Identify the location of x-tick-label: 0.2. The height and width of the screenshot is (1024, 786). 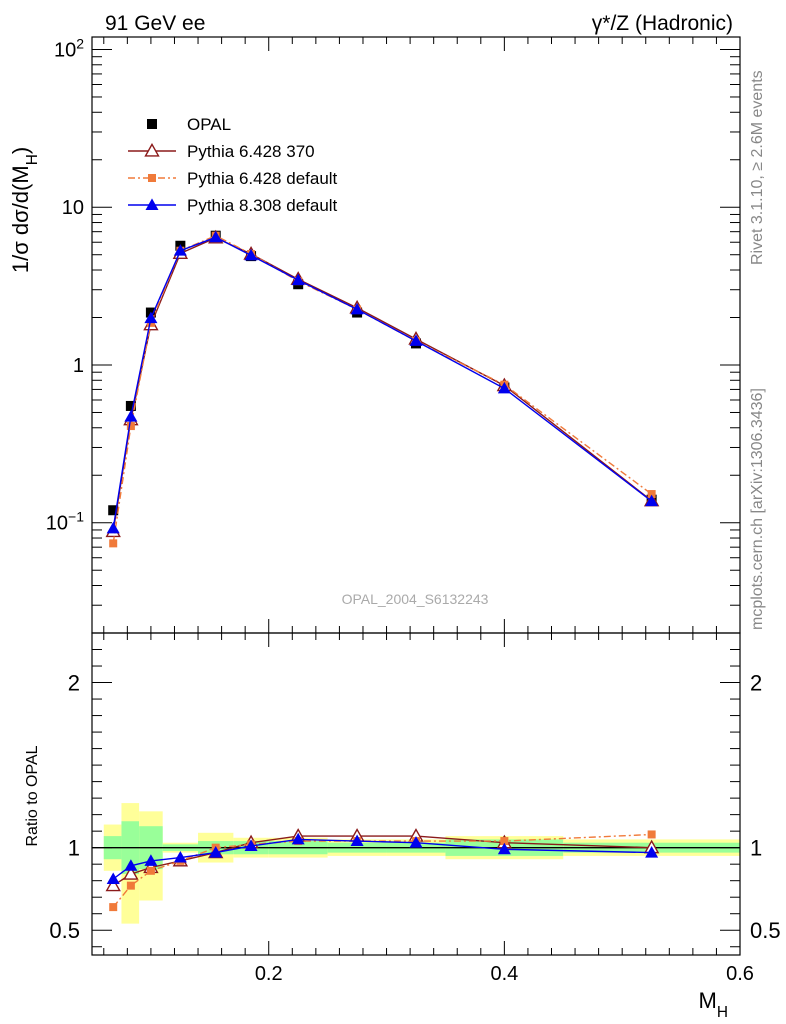
(269, 974).